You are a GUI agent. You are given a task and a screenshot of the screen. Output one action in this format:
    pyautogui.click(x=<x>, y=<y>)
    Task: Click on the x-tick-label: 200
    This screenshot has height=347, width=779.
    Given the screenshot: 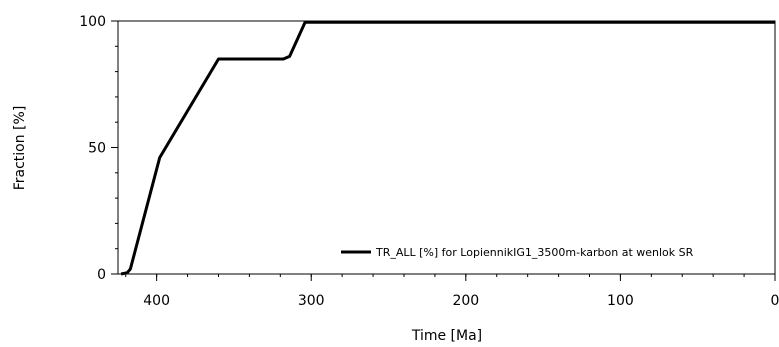 What is the action you would take?
    pyautogui.click(x=465, y=301)
    